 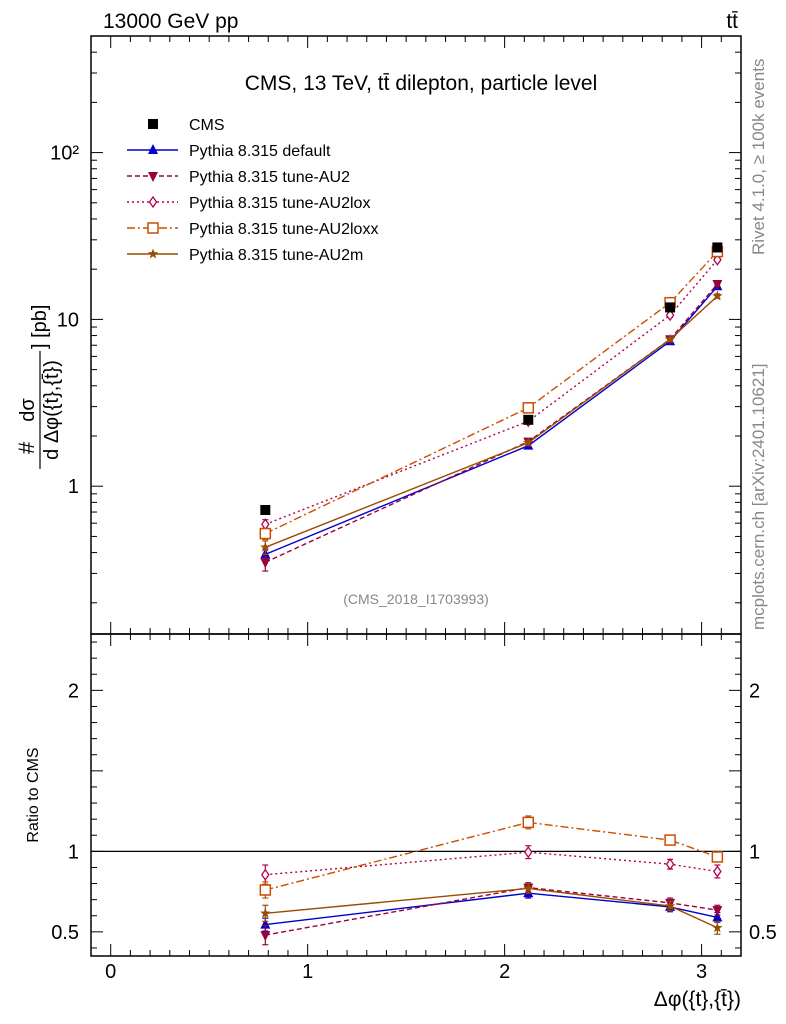 I want to click on legend-label-cms: CMS, so click(x=207, y=125).